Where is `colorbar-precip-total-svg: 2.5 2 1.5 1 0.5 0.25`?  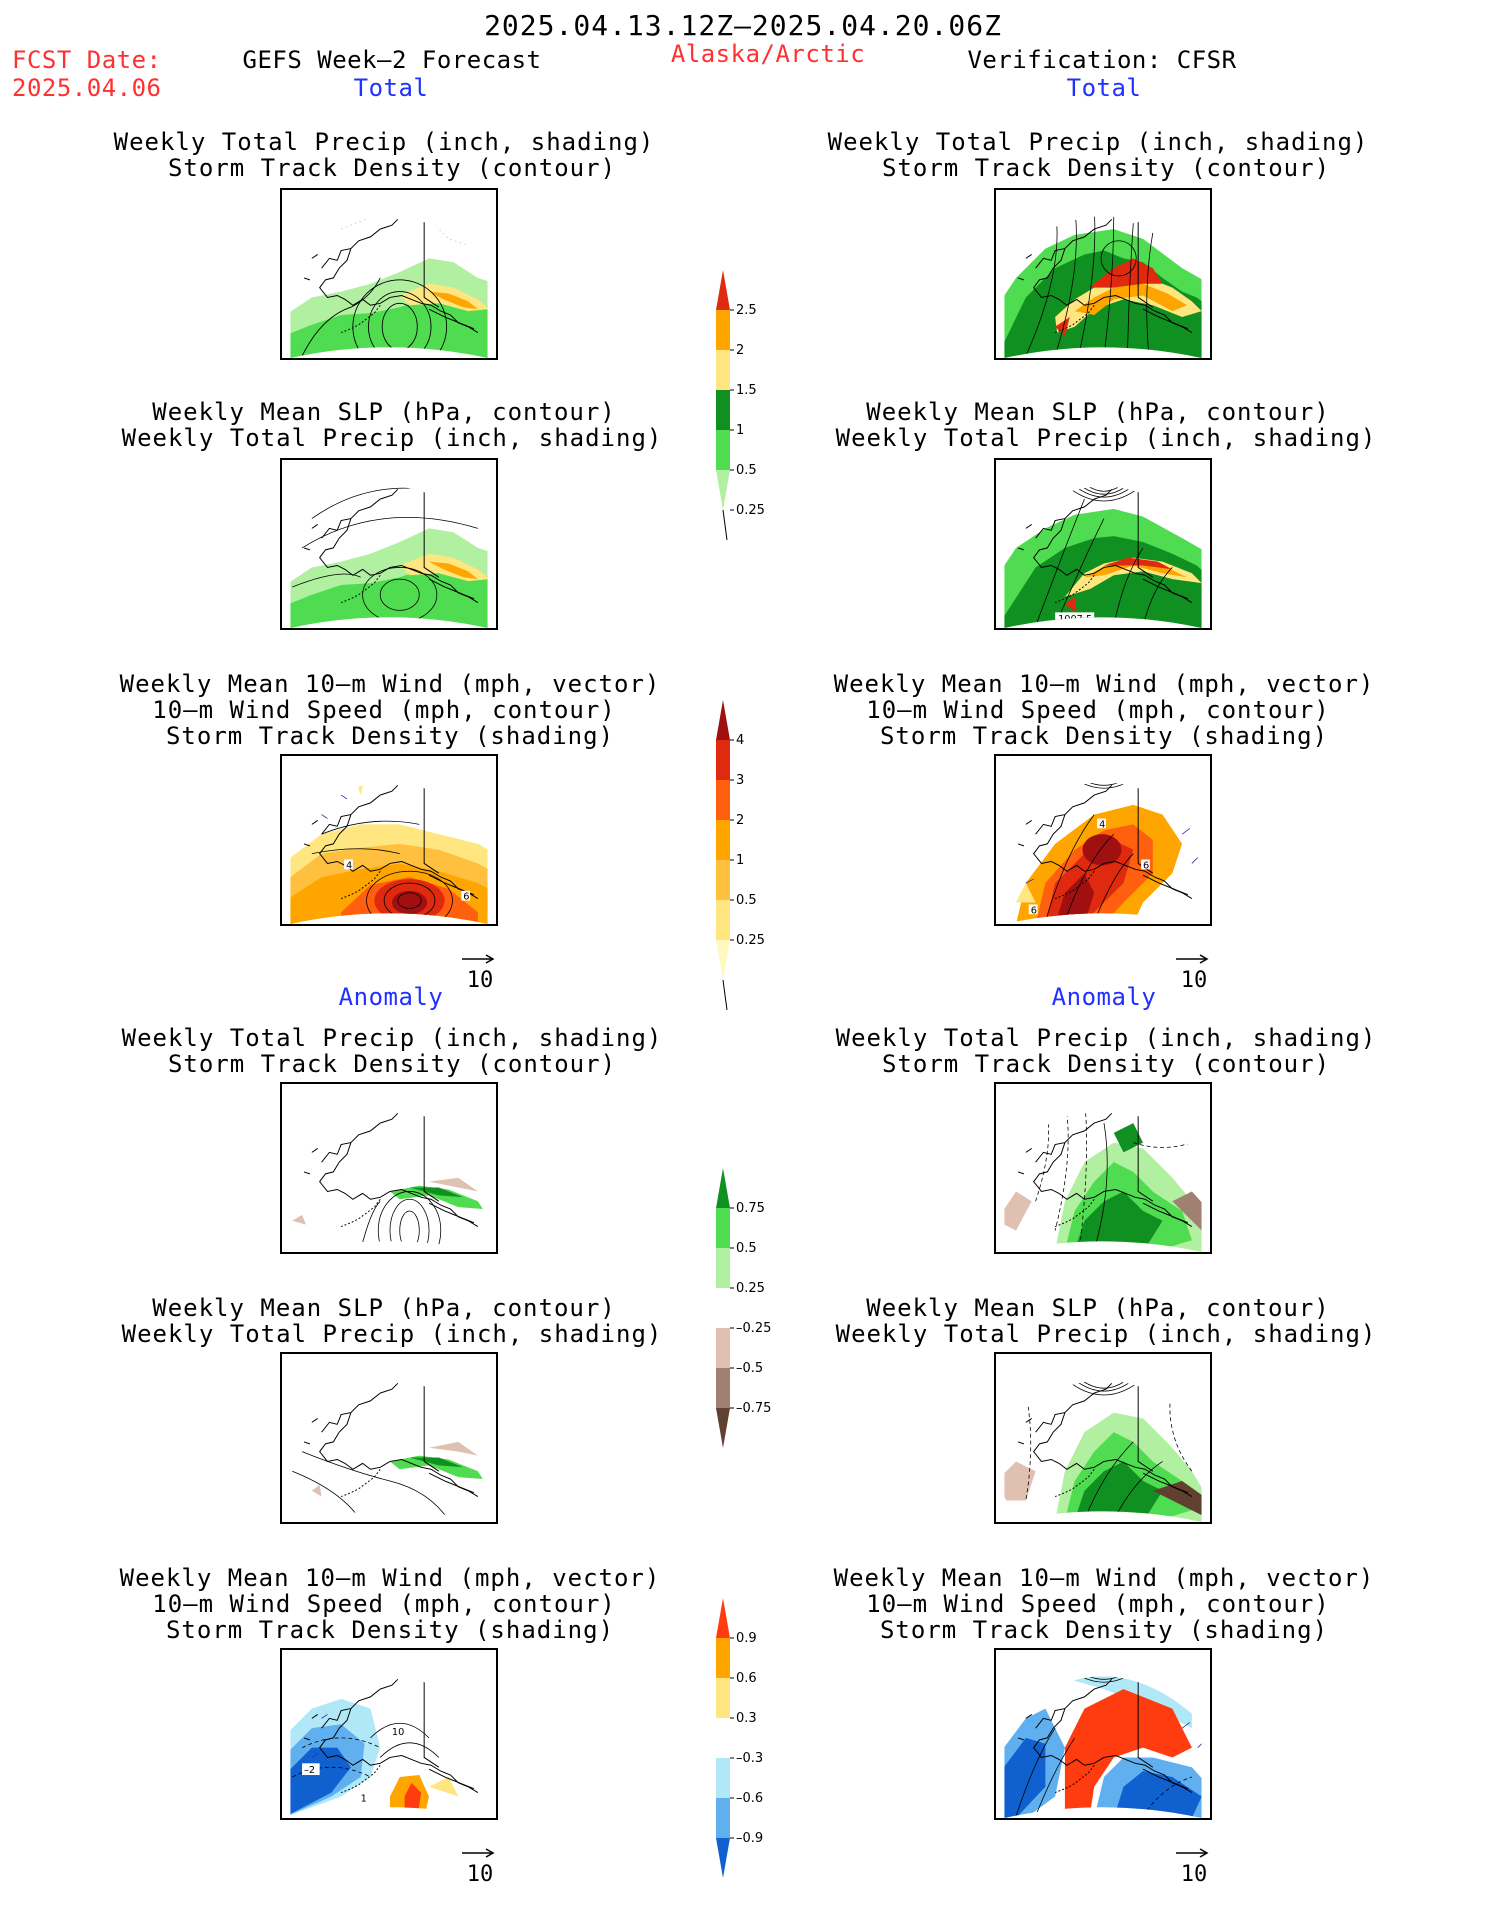
colorbar-precip-total-svg: 2.5 2 1.5 1 0.5 0.25 is located at coordinates (740, 405).